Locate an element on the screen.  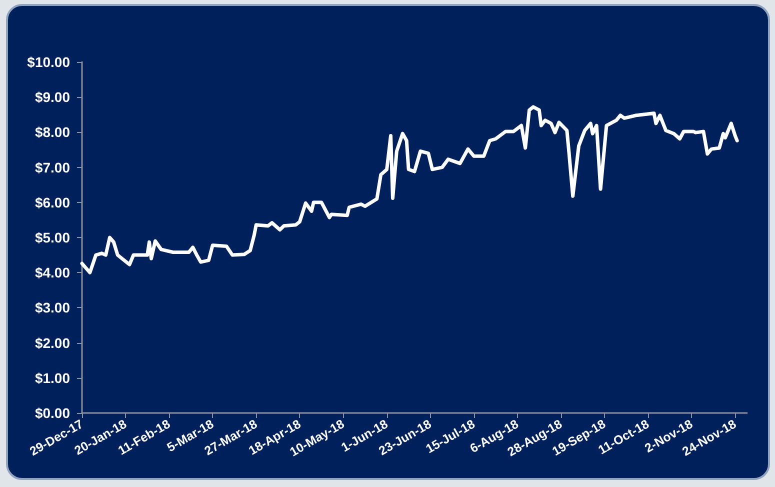
y-tick-label: $3.00 is located at coordinates (52, 308).